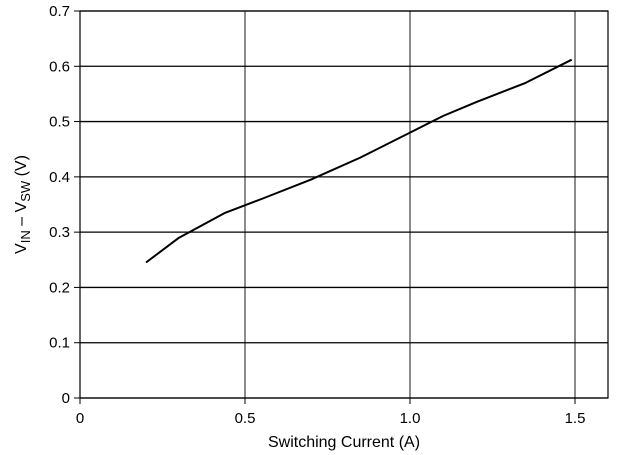 This screenshot has height=455, width=622. Describe the element at coordinates (59, 122) in the screenshot. I see `y-tick-label: 0.5` at that location.